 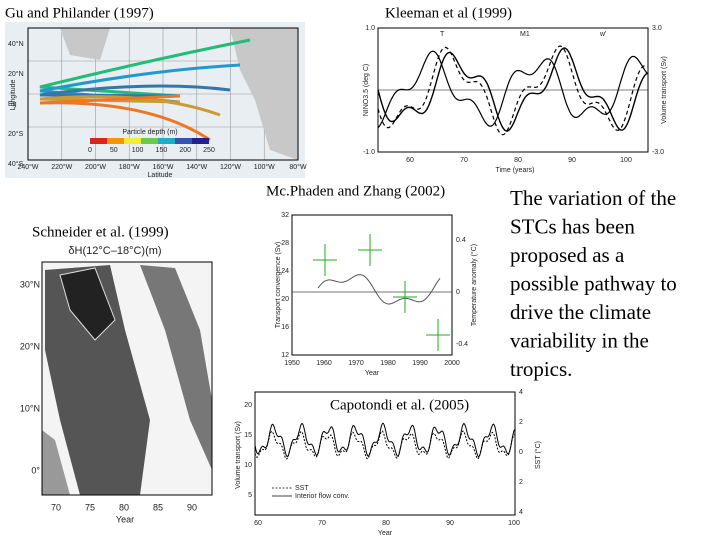 I want to click on x-tick-label: 85, so click(x=158, y=507).